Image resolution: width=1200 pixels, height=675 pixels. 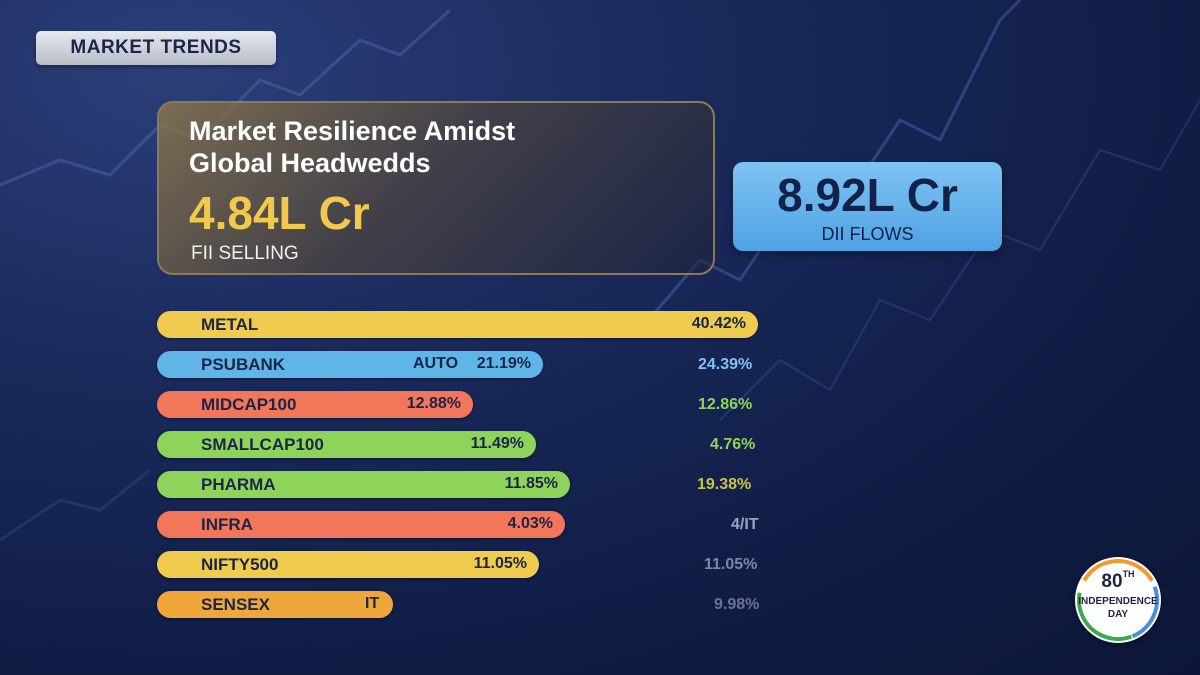 I want to click on independence-day-badge: 80TH INDEPENDENCE DAY, so click(x=1118, y=600).